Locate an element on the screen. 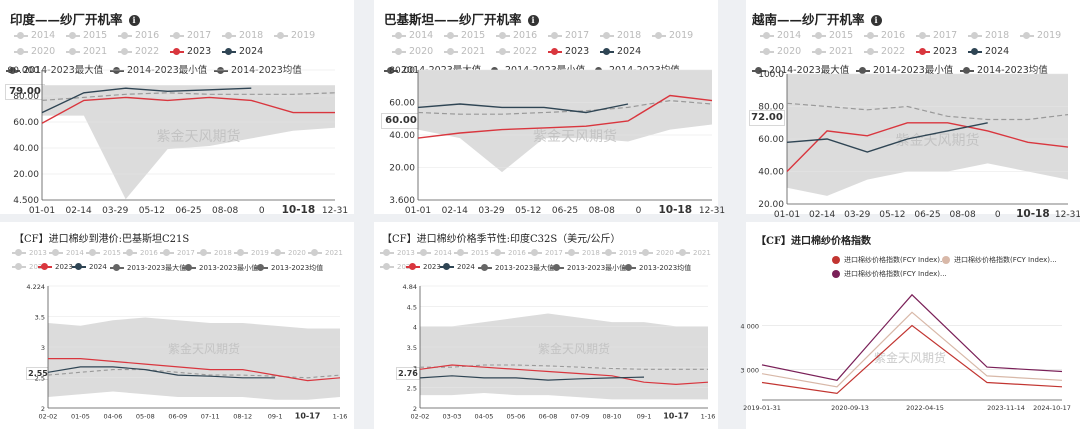 This screenshot has width=1080, height=429. legend-item: 2014-2023均值 is located at coordinates (1004, 69).